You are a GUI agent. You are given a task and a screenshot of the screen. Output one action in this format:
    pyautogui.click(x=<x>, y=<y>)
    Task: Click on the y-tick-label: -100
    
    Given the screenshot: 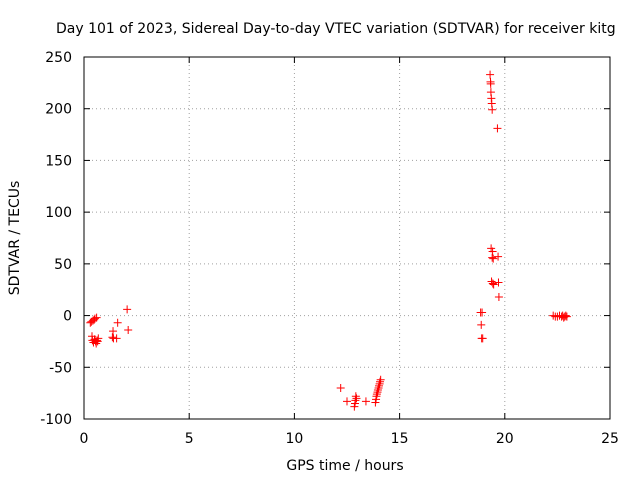 What is the action you would take?
    pyautogui.click(x=56, y=420)
    